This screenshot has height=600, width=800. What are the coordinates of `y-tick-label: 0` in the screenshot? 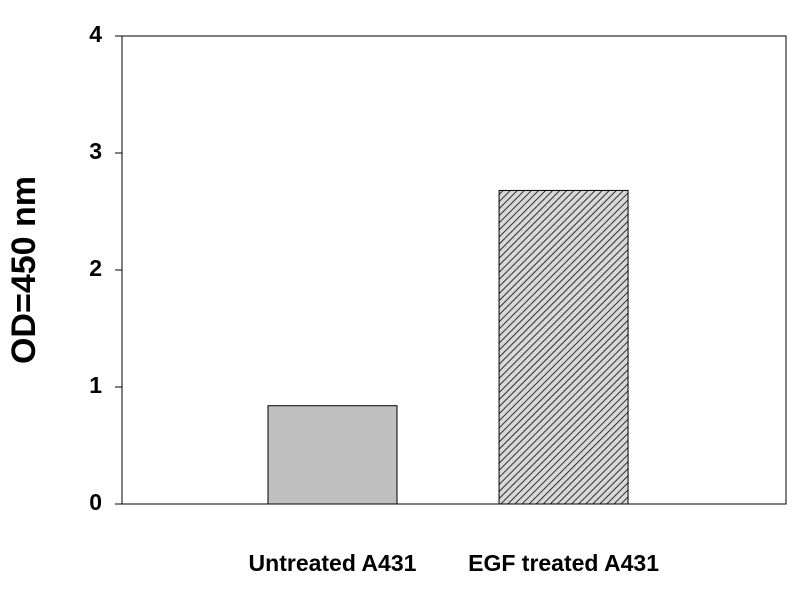 It's located at (95, 502).